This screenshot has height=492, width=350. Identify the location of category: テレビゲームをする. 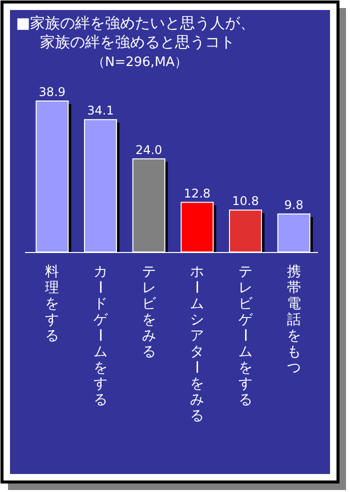
(244, 336).